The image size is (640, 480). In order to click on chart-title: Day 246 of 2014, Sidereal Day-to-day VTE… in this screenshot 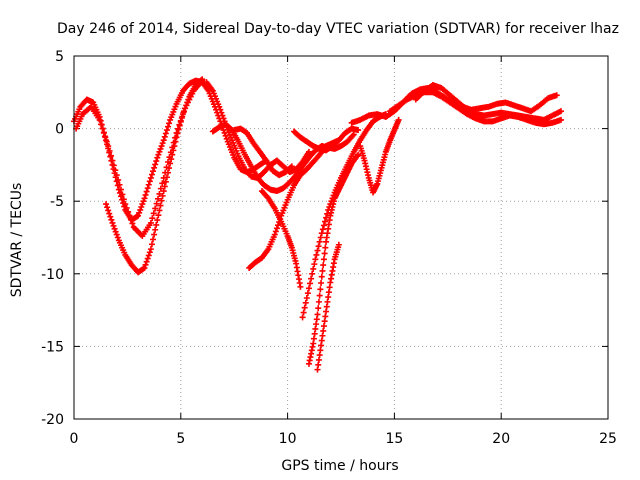, I will do `click(338, 29)`.